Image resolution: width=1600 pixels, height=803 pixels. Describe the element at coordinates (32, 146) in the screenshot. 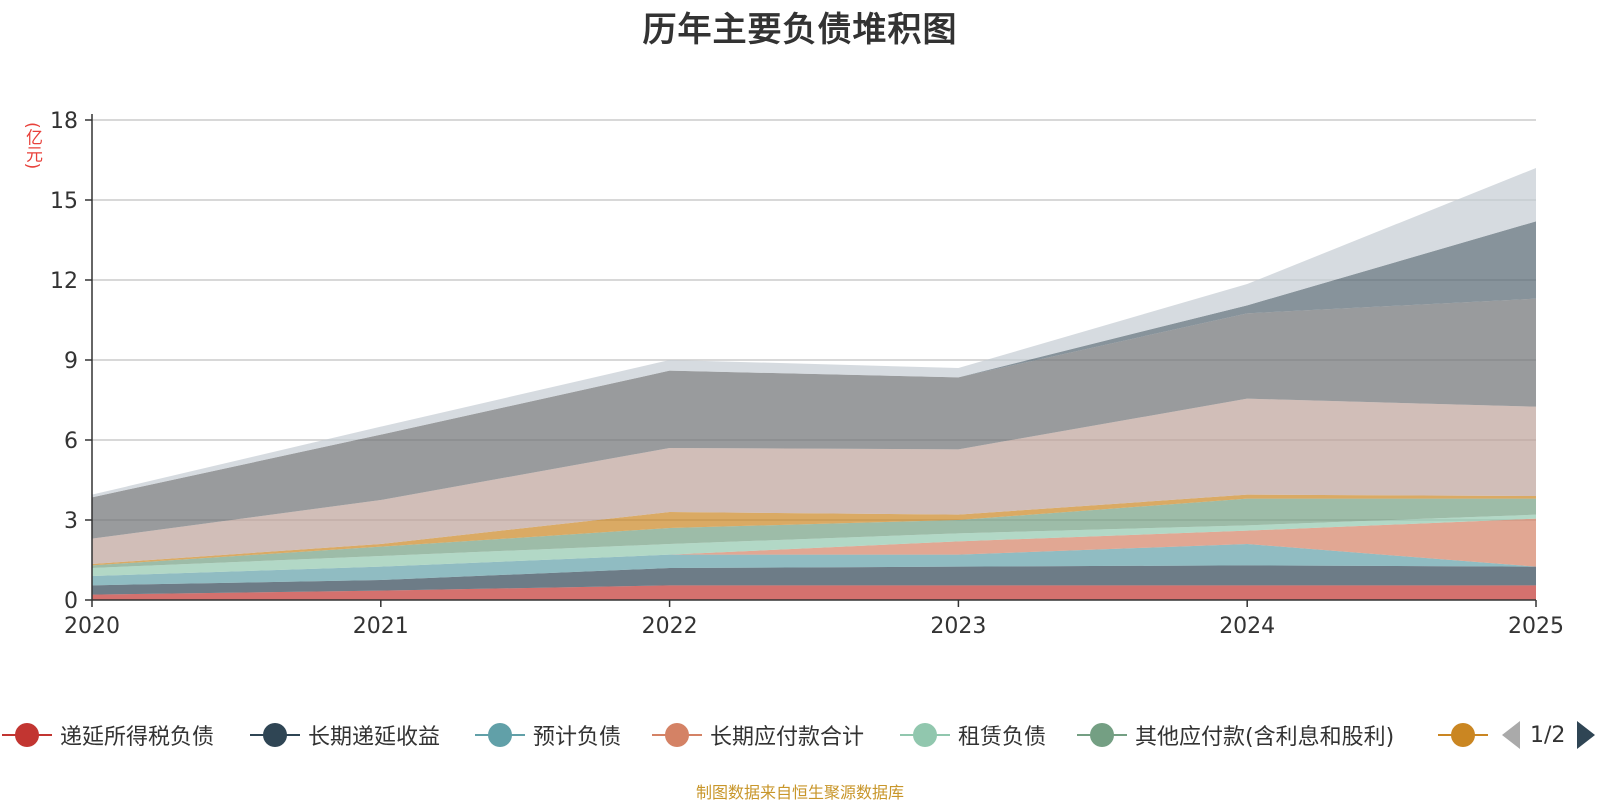

I see `y-axis-unit-label: (亿元)` at that location.